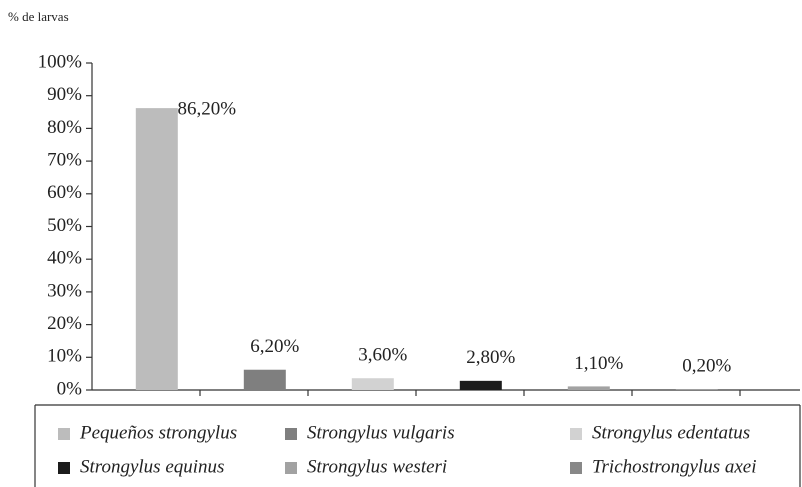 Image resolution: width=802 pixels, height=487 pixels. What do you see at coordinates (598, 363) in the screenshot?
I see `value-label: 1,10%` at bounding box center [598, 363].